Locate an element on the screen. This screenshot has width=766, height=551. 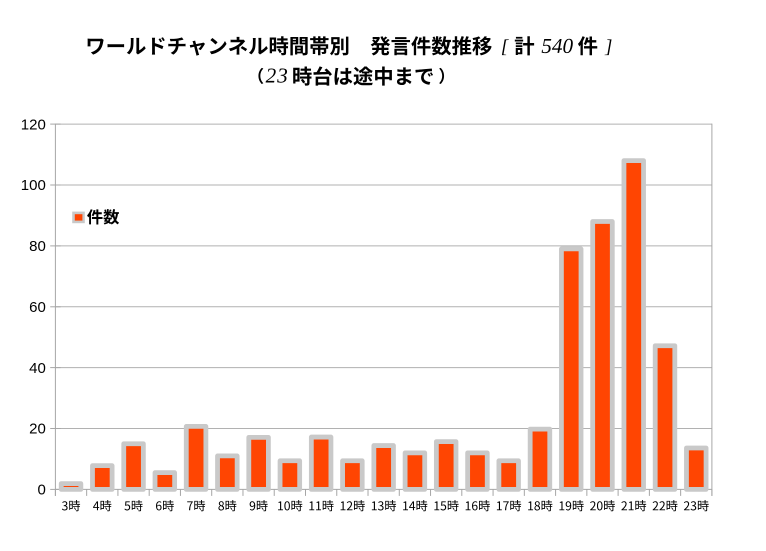
svg-text: 0 is located at coordinates (41, 490).